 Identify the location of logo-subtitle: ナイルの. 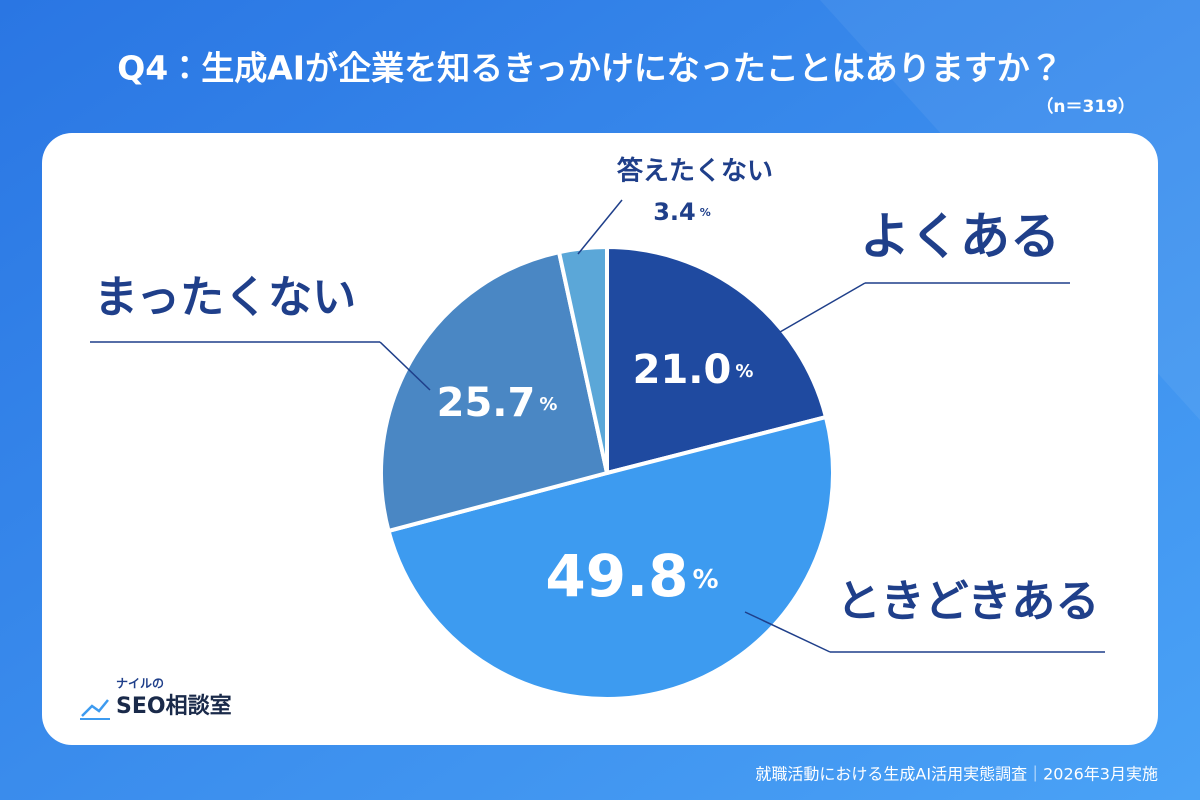
(140, 684).